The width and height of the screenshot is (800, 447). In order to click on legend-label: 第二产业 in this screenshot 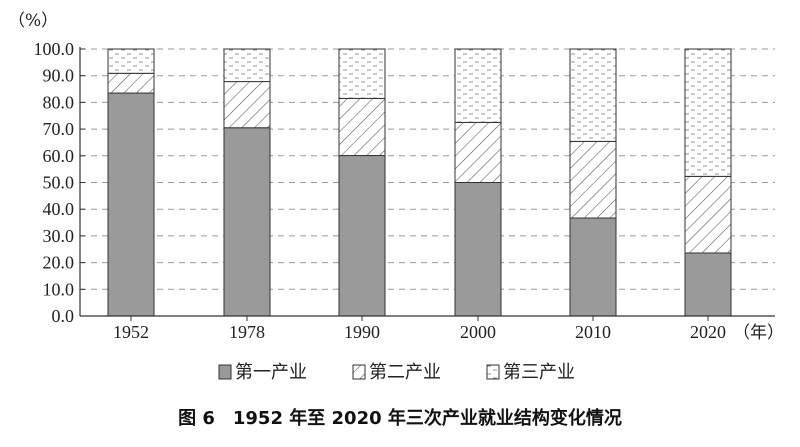, I will do `click(405, 372)`.